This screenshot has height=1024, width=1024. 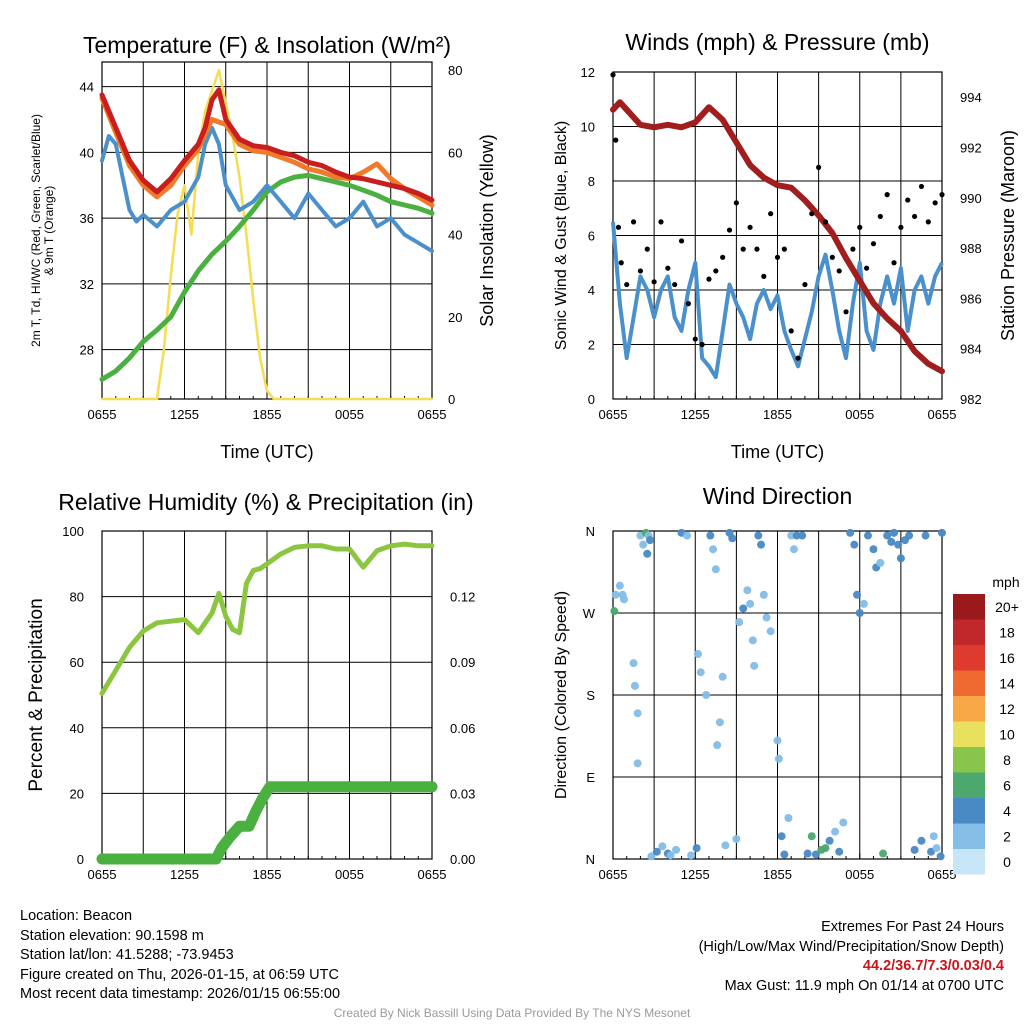 What do you see at coordinates (591, 181) in the screenshot?
I see `wind-ytick-label: 8` at bounding box center [591, 181].